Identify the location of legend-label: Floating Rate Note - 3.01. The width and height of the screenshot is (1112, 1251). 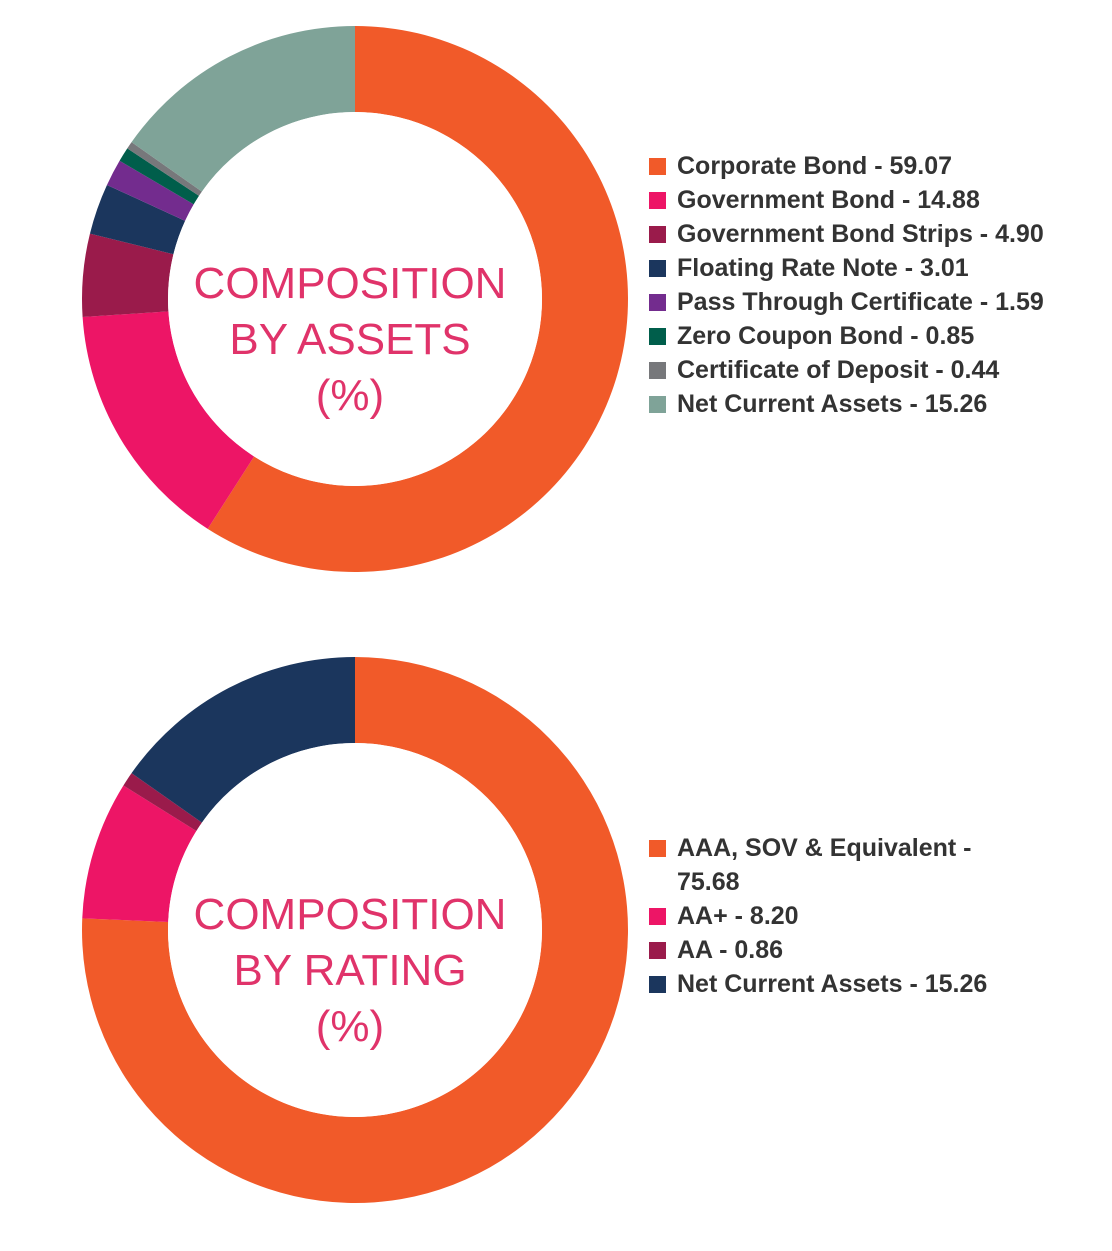
(823, 268).